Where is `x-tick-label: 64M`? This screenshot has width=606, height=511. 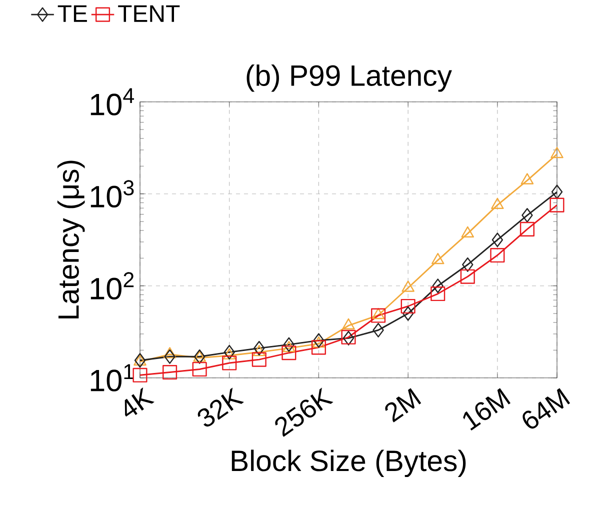
x-tick-label: 64M is located at coordinates (546, 408).